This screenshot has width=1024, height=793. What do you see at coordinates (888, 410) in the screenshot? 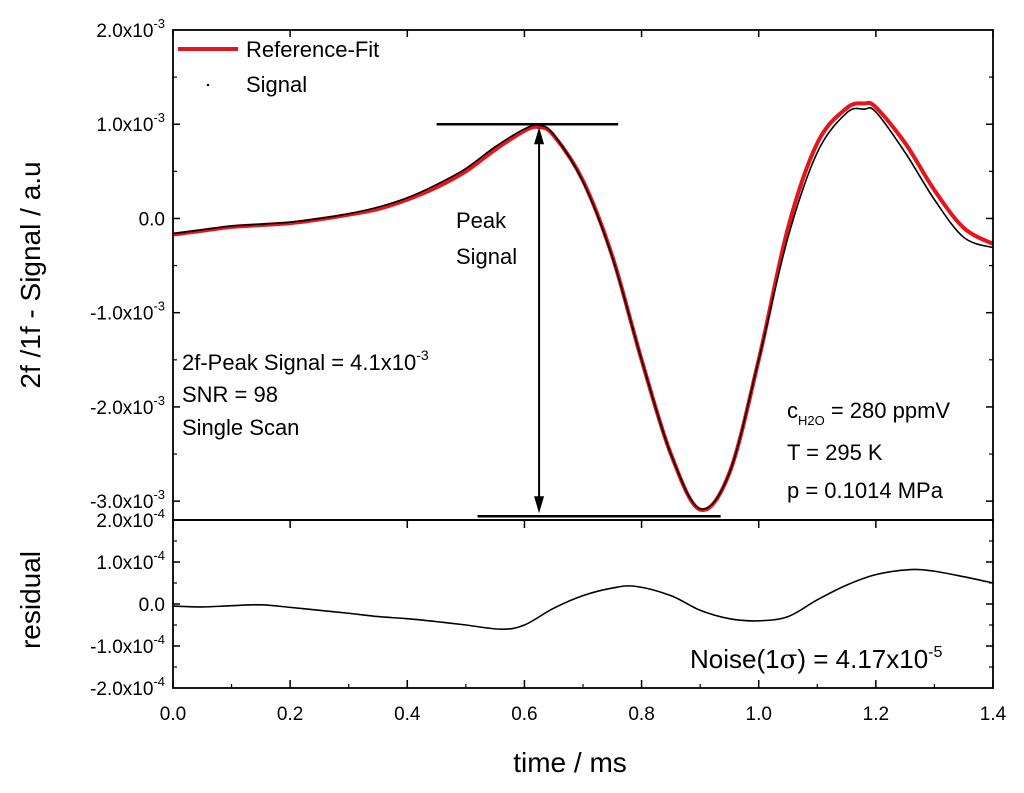
I see `condition-c-value: = 280 ppmV` at bounding box center [888, 410].